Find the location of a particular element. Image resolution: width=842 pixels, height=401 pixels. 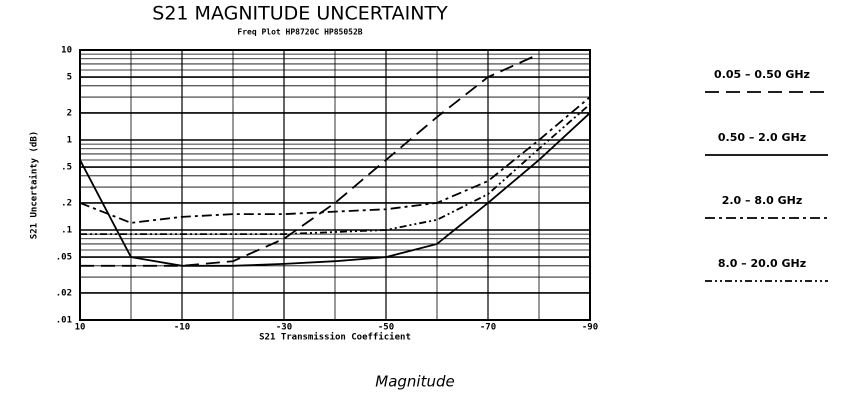

chart-subtitle: Freq Plot HP8720C HP85052B is located at coordinates (299, 32).